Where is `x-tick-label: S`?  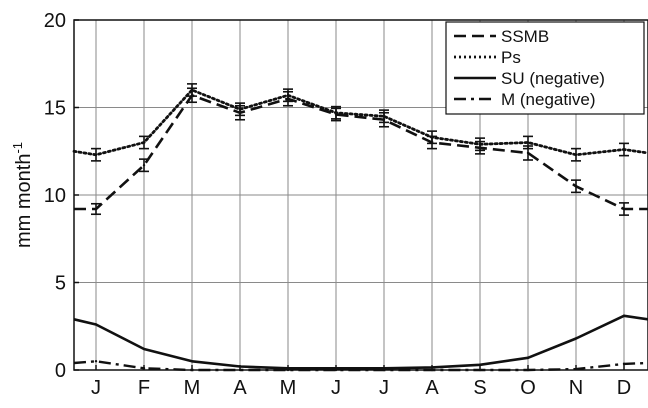
x-tick-label: S is located at coordinates (479, 388).